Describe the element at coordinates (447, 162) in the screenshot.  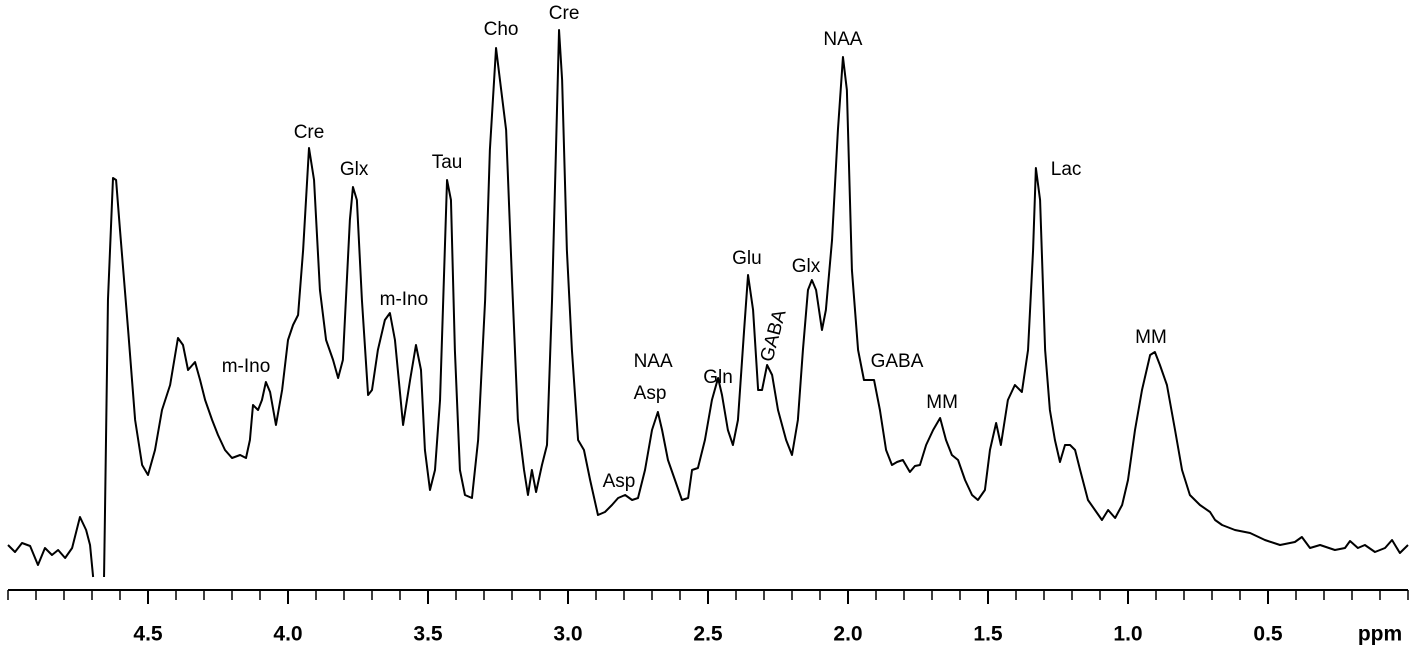
I see `peak-label: Tau` at that location.